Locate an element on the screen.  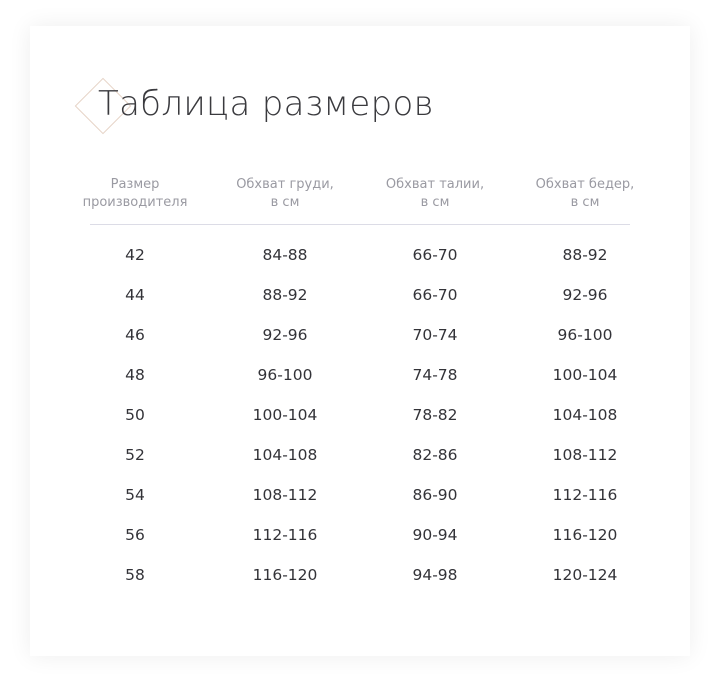
table-cell: 78-82 is located at coordinates (435, 415).